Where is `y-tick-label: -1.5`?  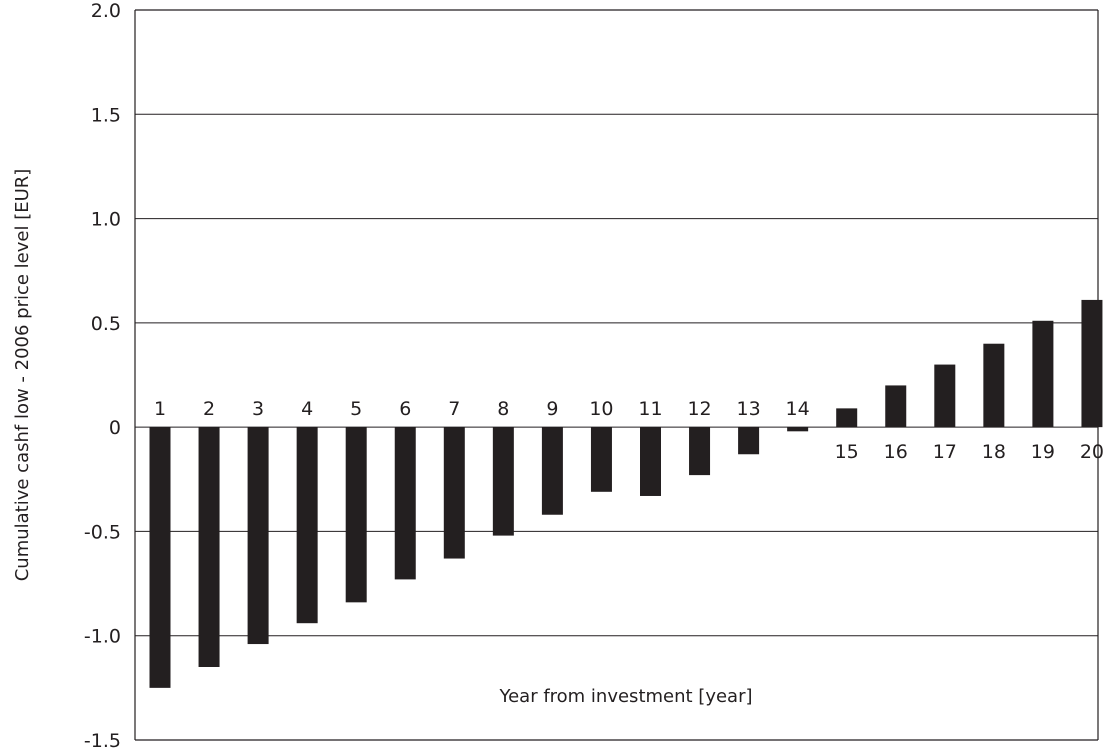
y-tick-label: -1.5 is located at coordinates (102, 741).